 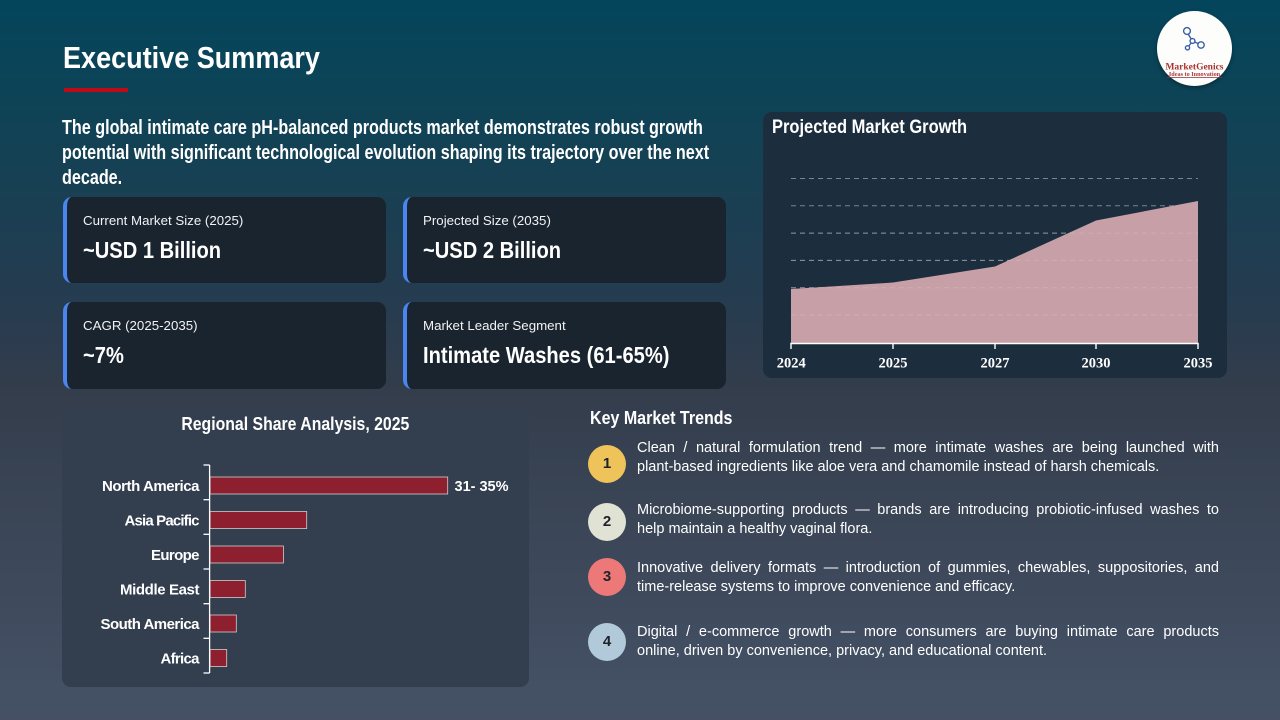 I want to click on svg-text: 2024, so click(x=791, y=363).